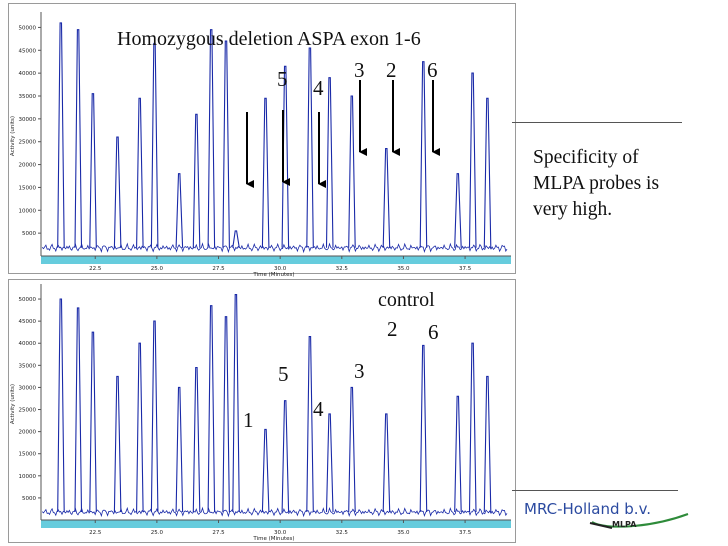 Image resolution: width=728 pixels, height=546 pixels. What do you see at coordinates (28, 188) in the screenshot?
I see `y-tick-label: 15000` at bounding box center [28, 188].